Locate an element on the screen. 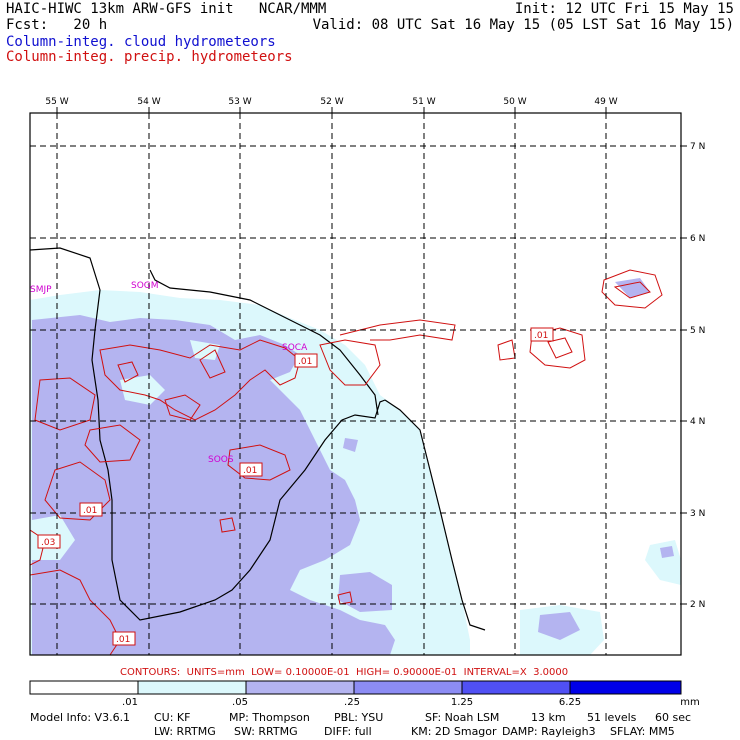  lat-label: 2 N is located at coordinates (697, 605).